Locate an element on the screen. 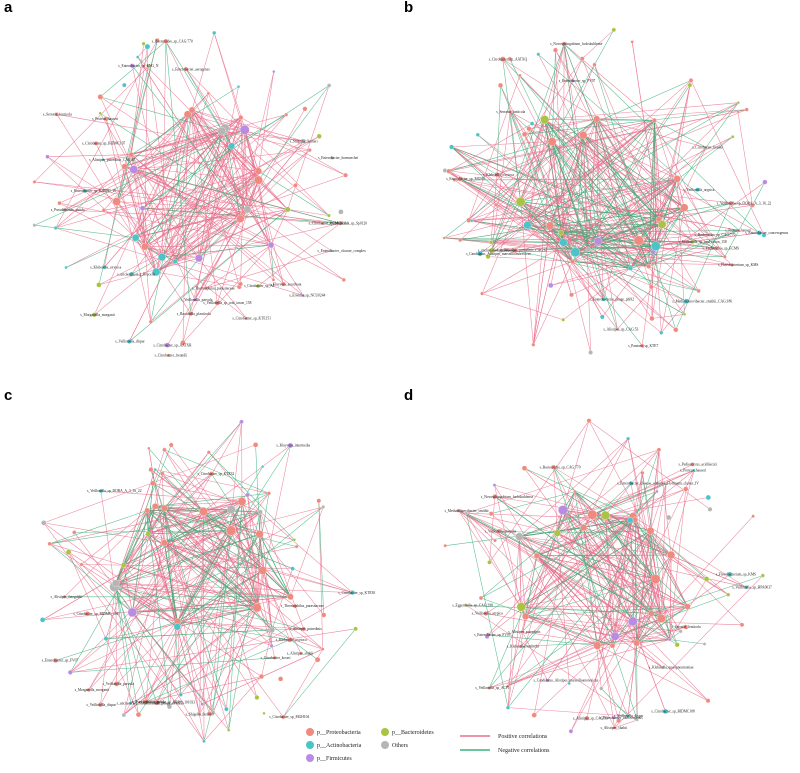 This screenshot has height=773, width=800. legend-swatch-actinobacteria is located at coordinates (310, 745).